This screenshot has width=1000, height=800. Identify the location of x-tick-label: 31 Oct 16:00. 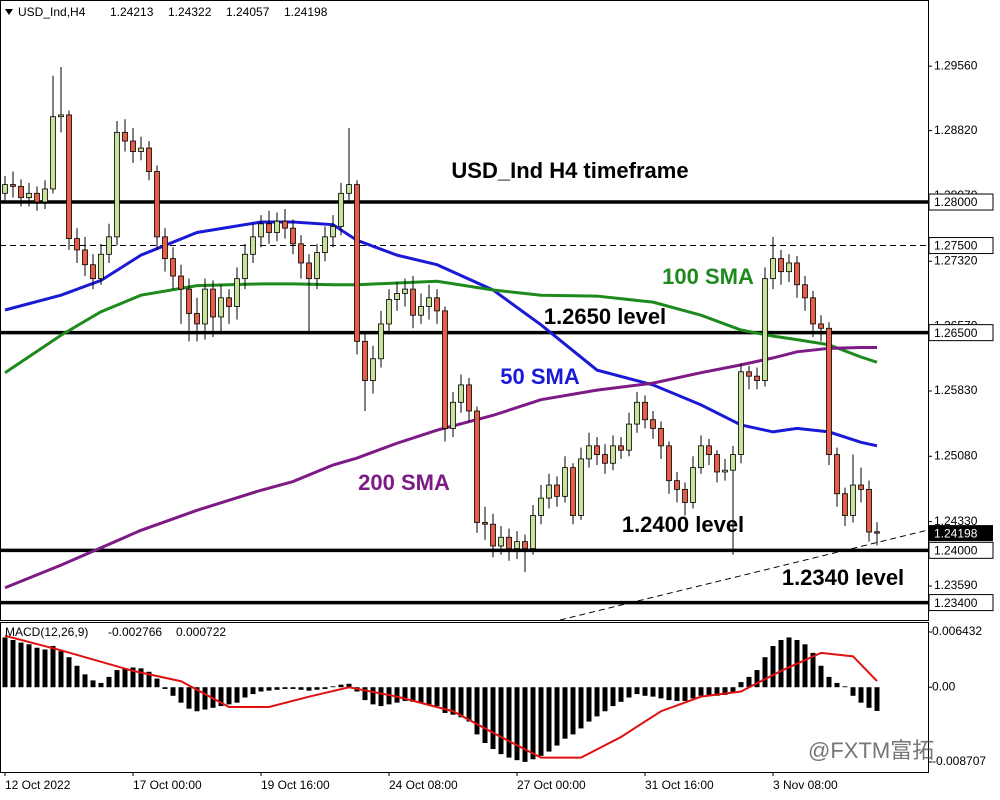
(679, 785).